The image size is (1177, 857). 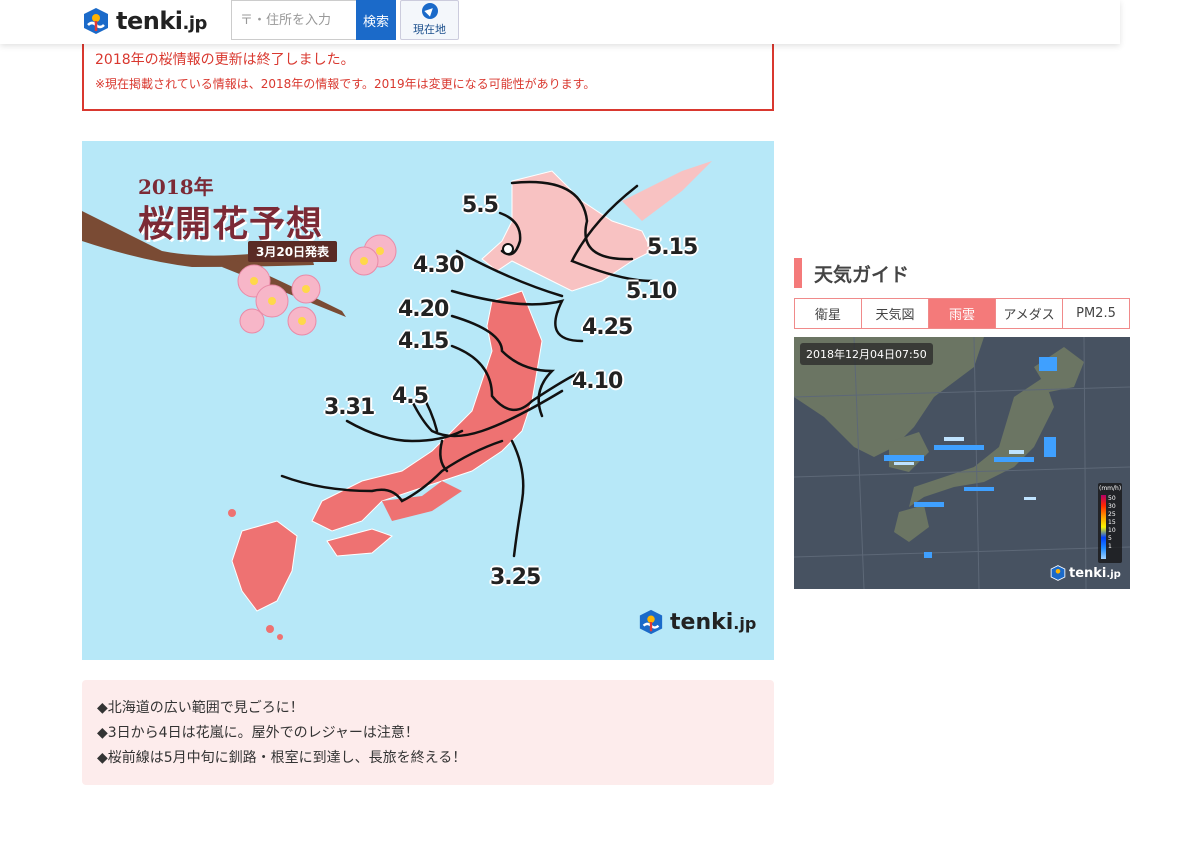 I want to click on tab-satellite: 衛星, so click(x=828, y=313).